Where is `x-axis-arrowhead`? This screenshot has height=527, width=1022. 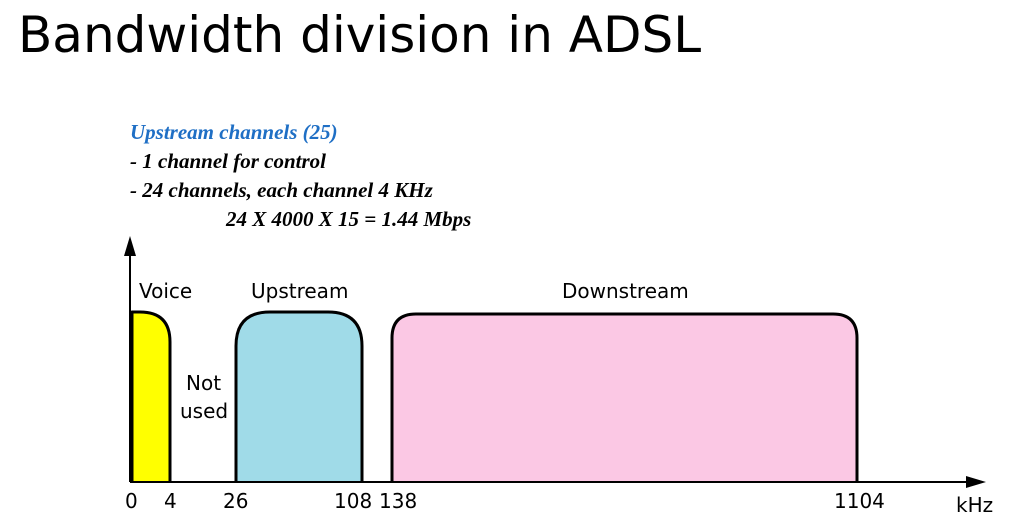 x-axis-arrowhead is located at coordinates (976, 482).